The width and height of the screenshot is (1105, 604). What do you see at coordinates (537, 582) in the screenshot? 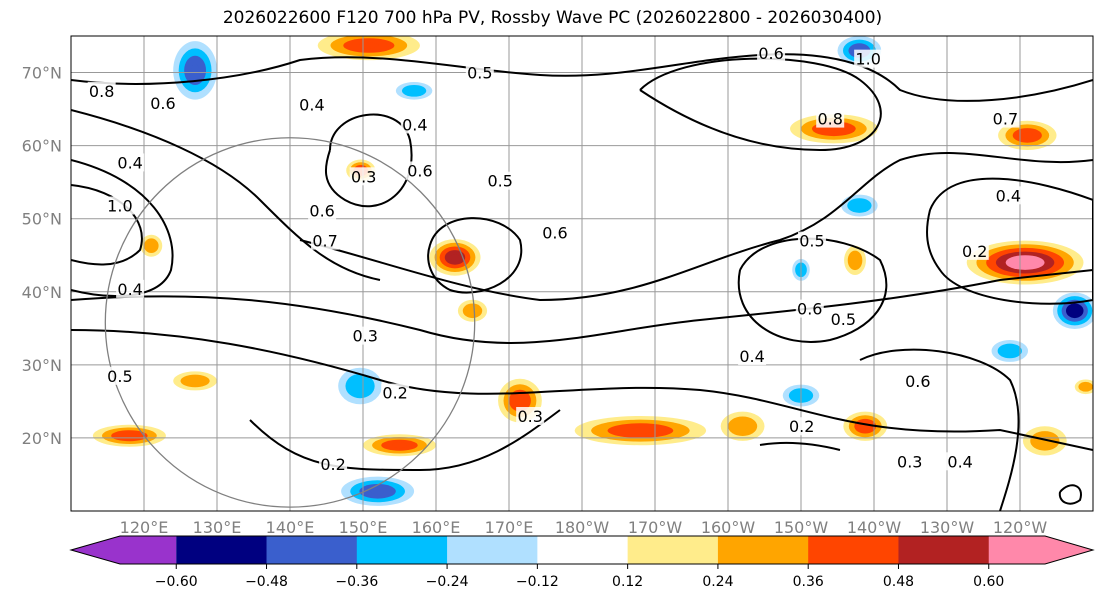
I see `colorbar-tick-label: −0.12` at bounding box center [537, 582].